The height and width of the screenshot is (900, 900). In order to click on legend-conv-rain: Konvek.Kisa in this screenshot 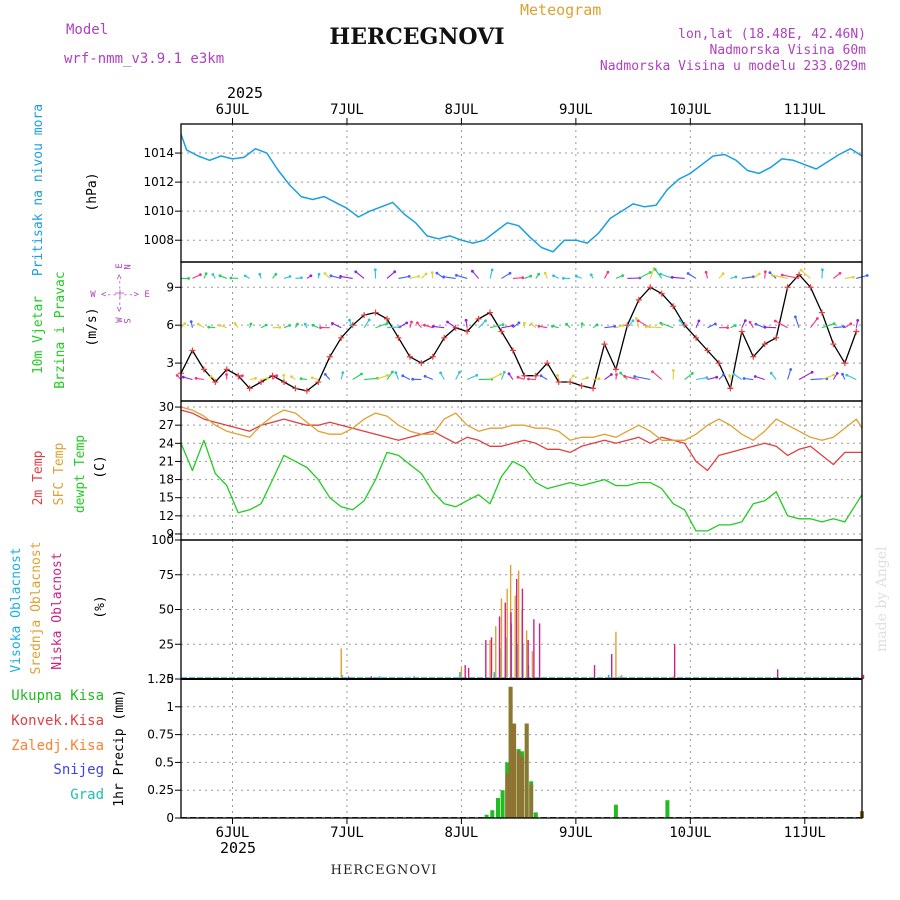, I will do `click(57, 721)`.